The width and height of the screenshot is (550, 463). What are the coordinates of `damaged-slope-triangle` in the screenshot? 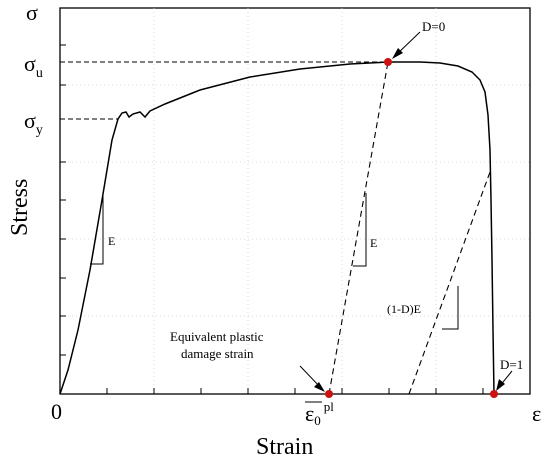 It's located at (450, 308).